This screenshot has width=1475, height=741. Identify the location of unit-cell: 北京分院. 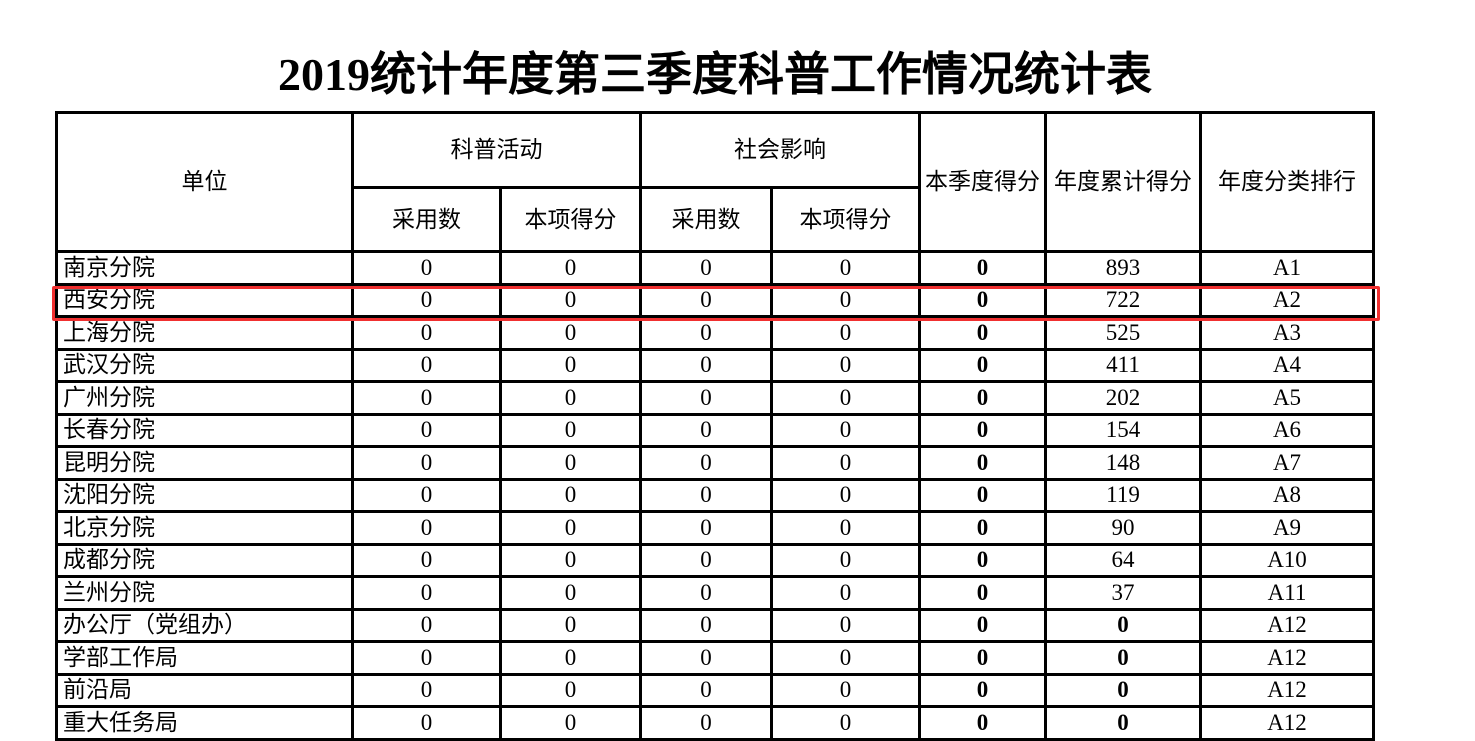
(204, 528).